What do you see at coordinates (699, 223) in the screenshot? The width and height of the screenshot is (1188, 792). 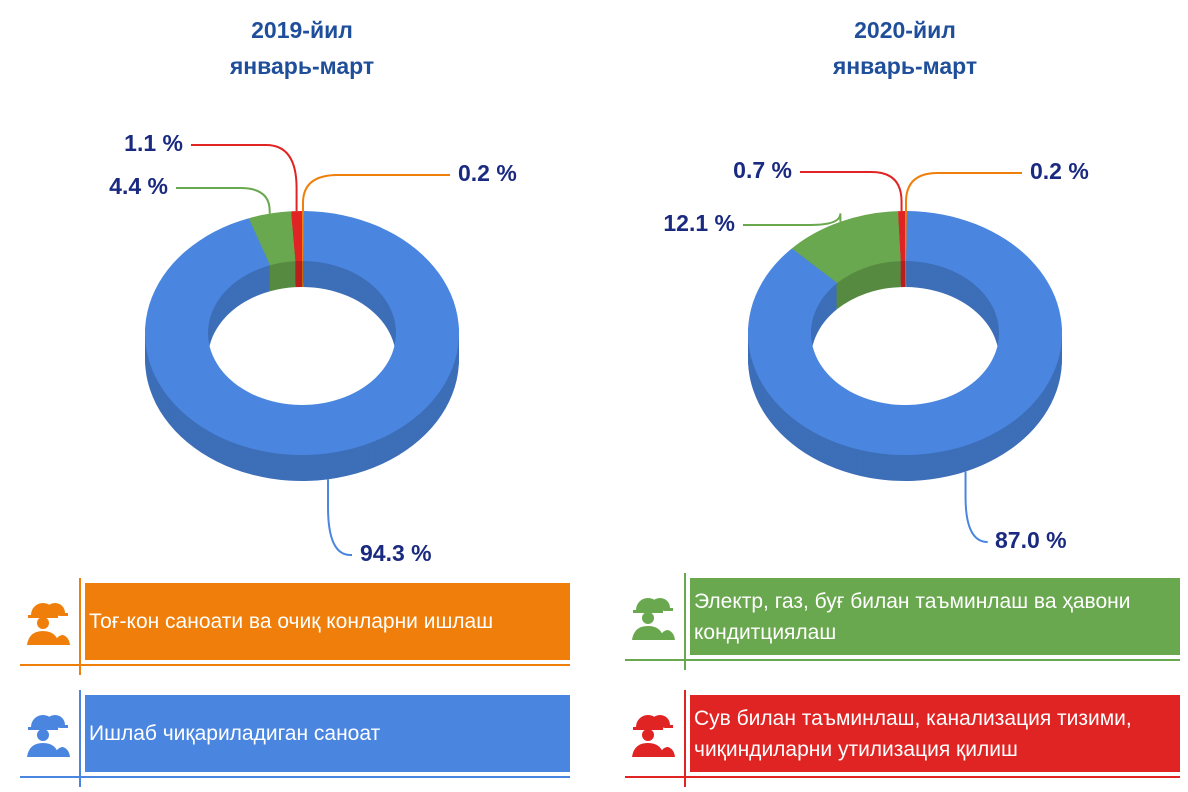 I see `data-label: 12.1 %` at bounding box center [699, 223].